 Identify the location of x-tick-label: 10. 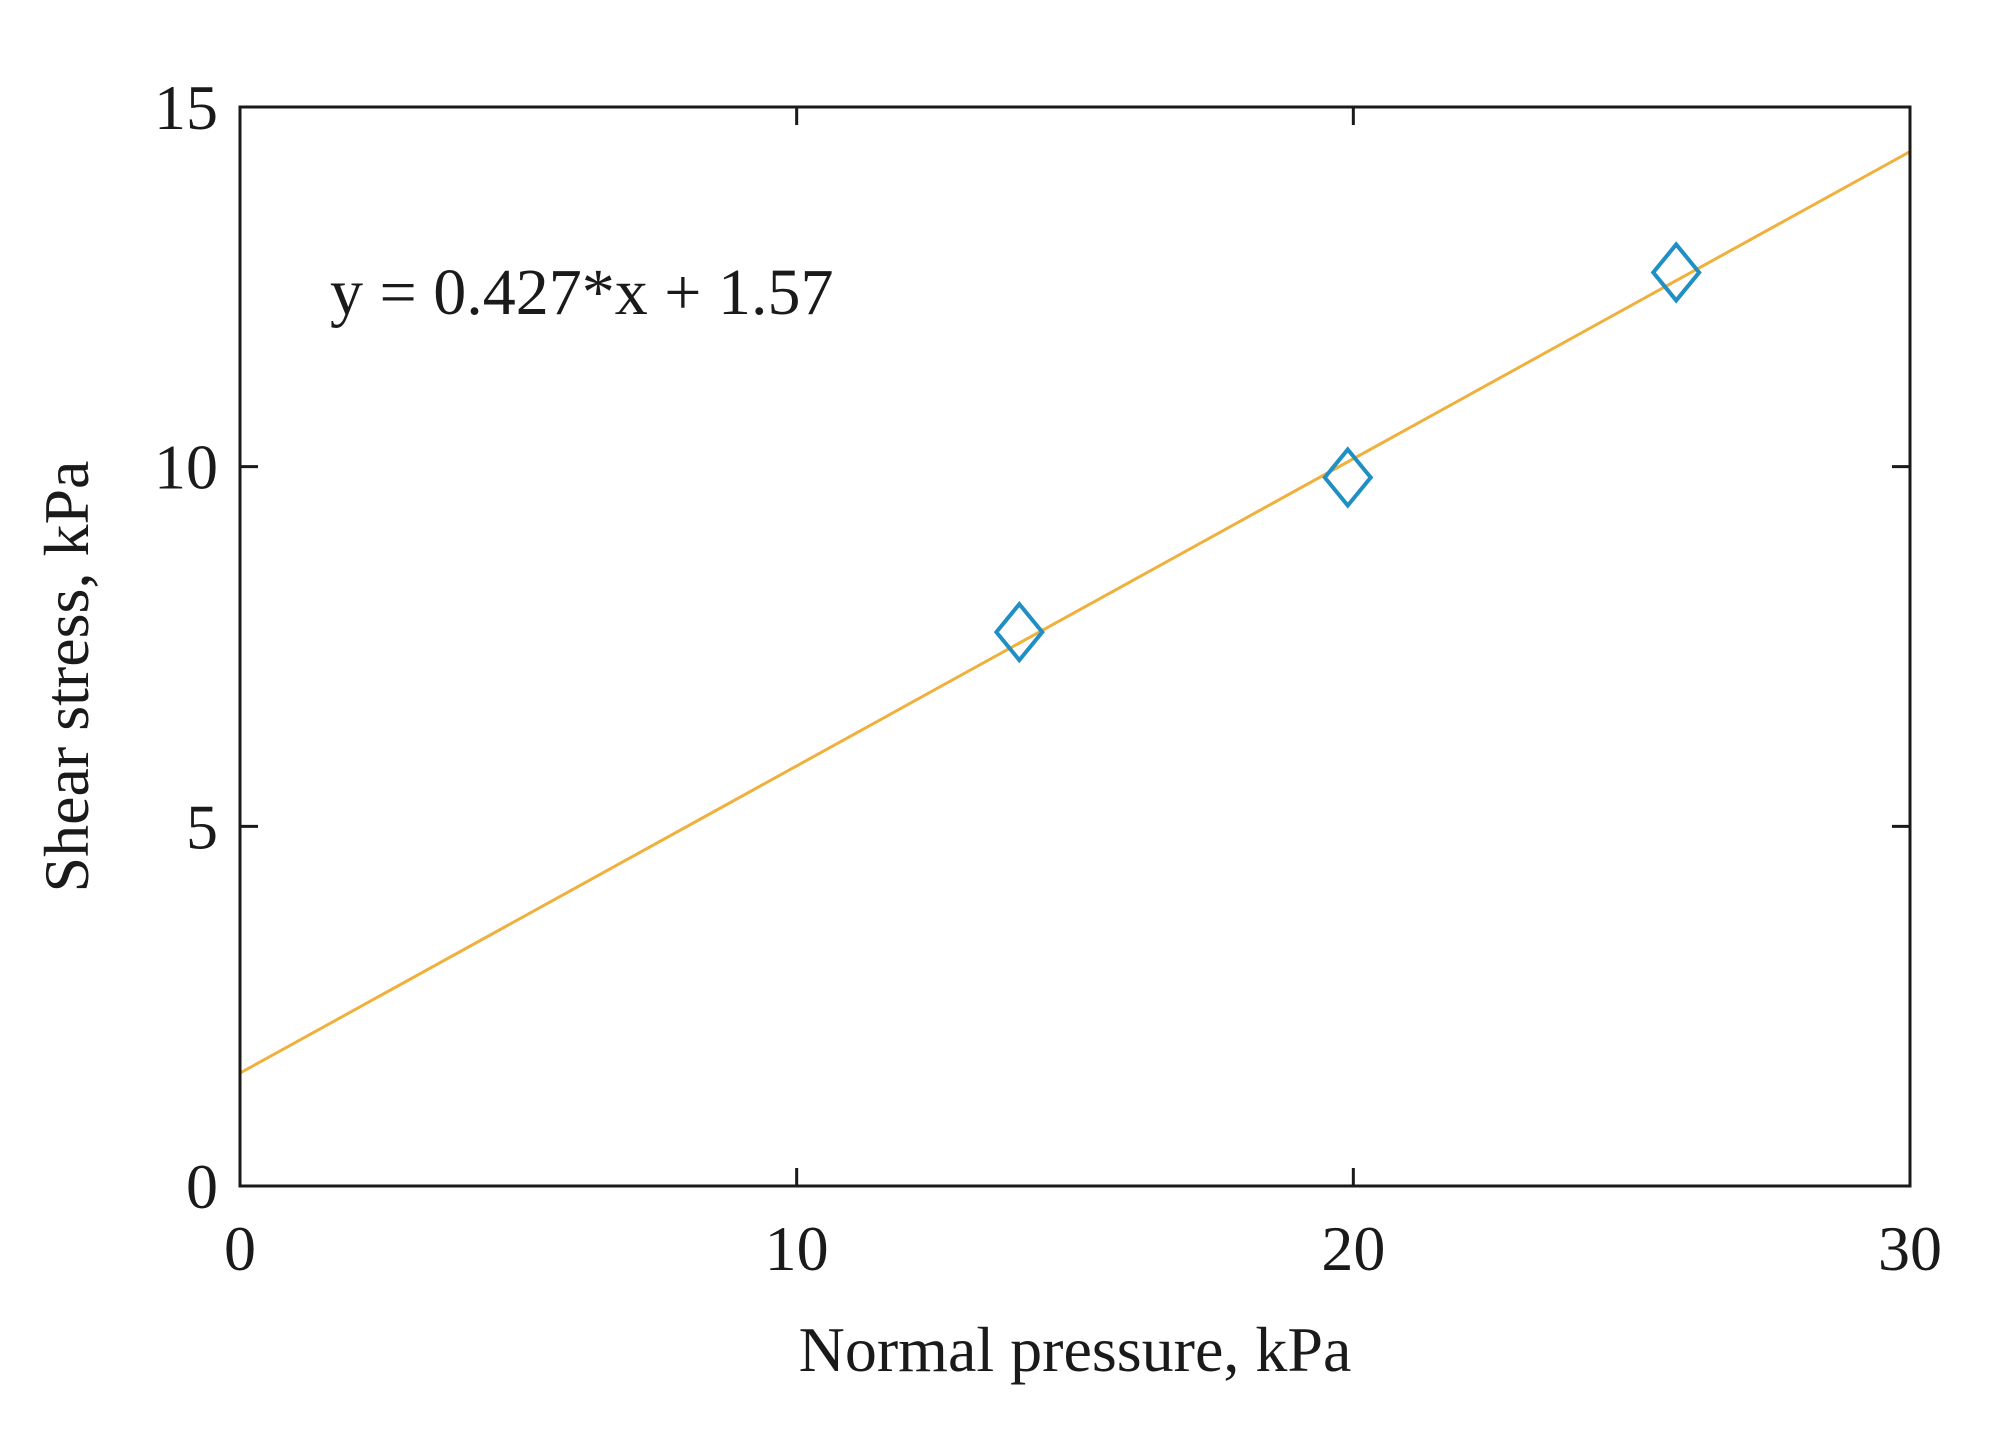
(797, 1248).